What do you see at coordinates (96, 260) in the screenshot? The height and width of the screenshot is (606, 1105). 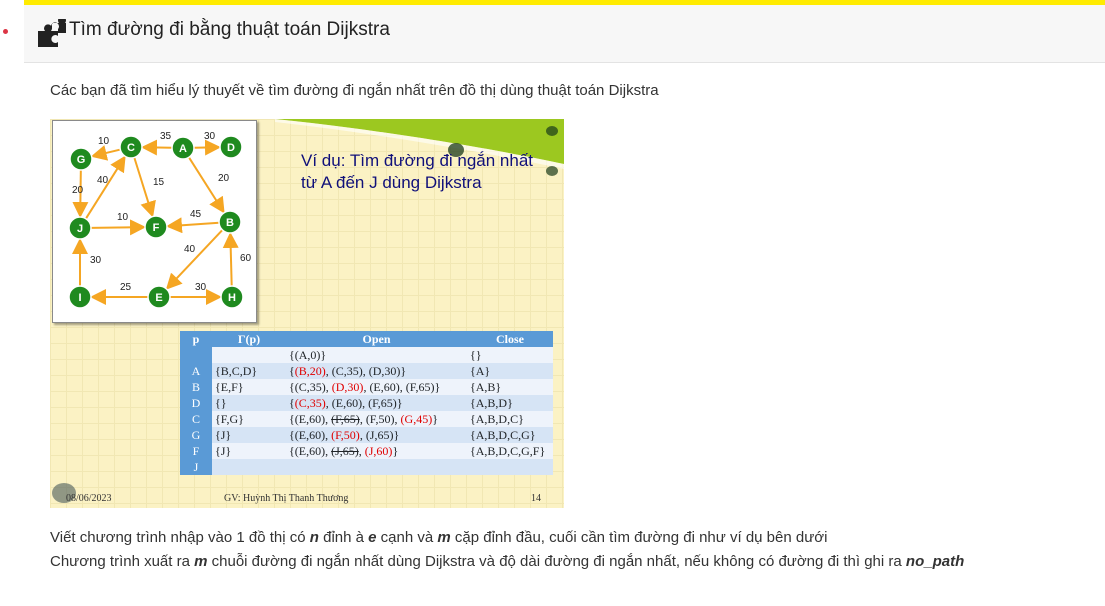 I see `edge-weight-I-J: 30` at bounding box center [96, 260].